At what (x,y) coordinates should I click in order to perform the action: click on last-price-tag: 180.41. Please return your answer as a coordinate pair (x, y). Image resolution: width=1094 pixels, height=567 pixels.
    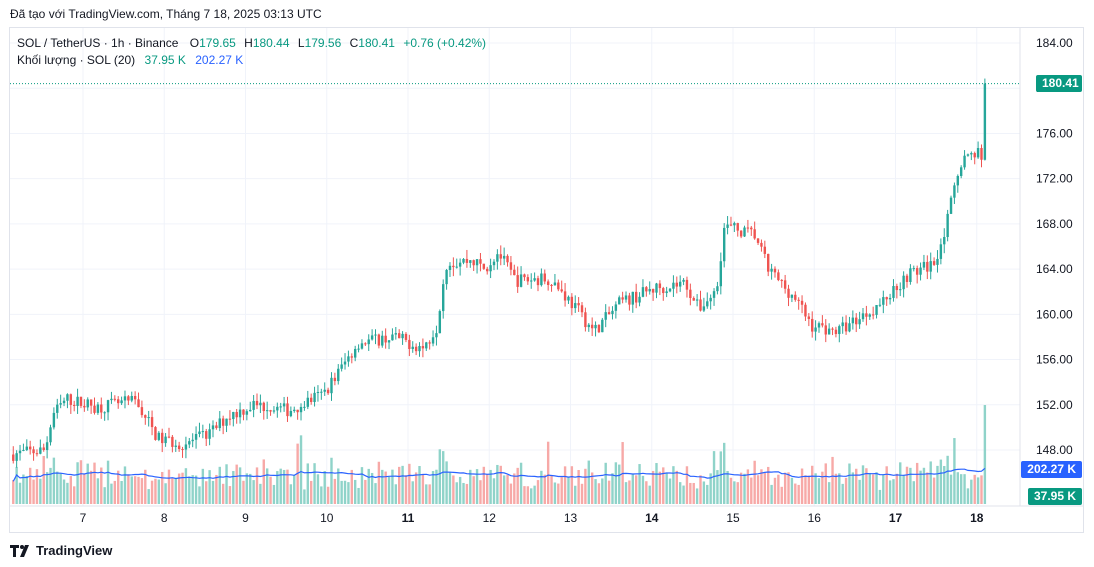
    Looking at the image, I should click on (1059, 84).